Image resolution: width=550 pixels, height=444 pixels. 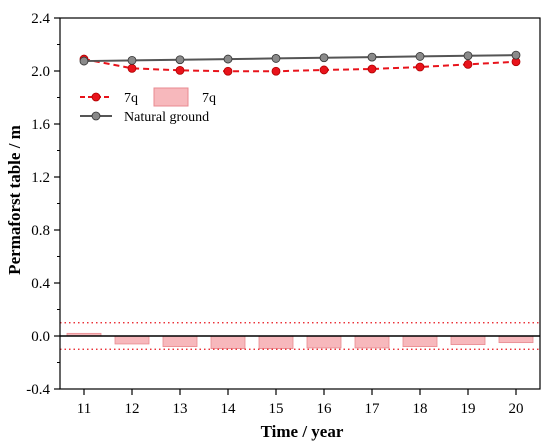 What do you see at coordinates (229, 409) in the screenshot?
I see `x-tick-label: 14` at bounding box center [229, 409].